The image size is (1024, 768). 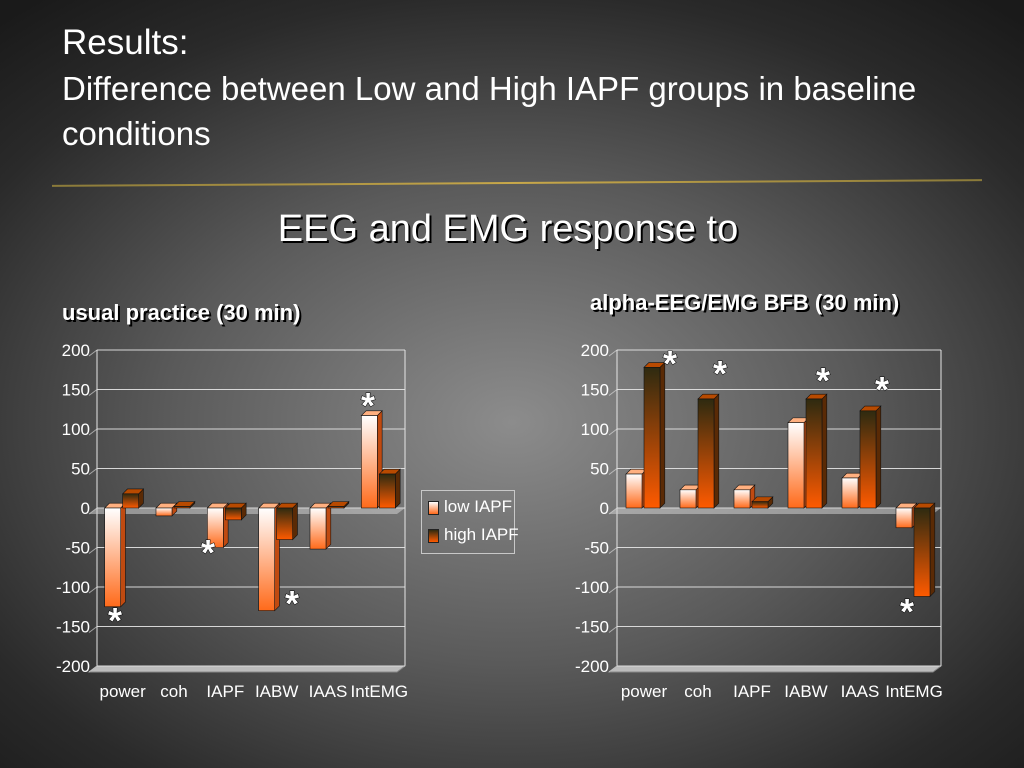 I want to click on left-x-tick-label: power, so click(x=123, y=691).